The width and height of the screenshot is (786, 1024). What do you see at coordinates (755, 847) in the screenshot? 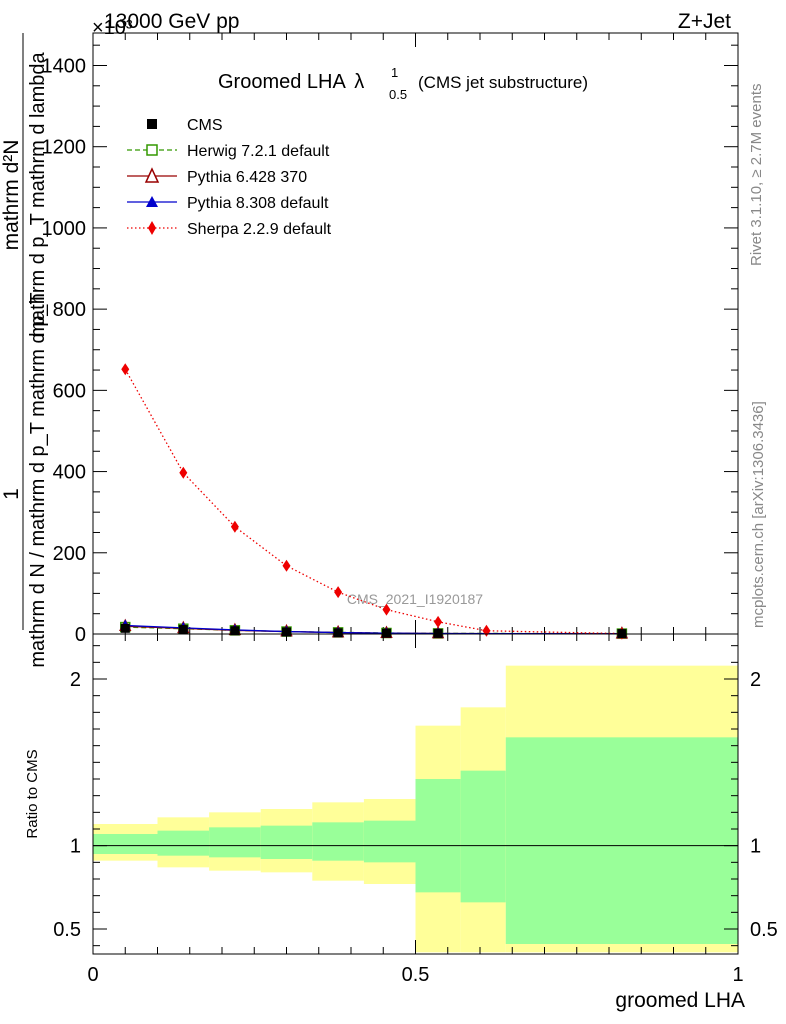
I see `ratio-y-tick-label-right: 1` at bounding box center [755, 847].